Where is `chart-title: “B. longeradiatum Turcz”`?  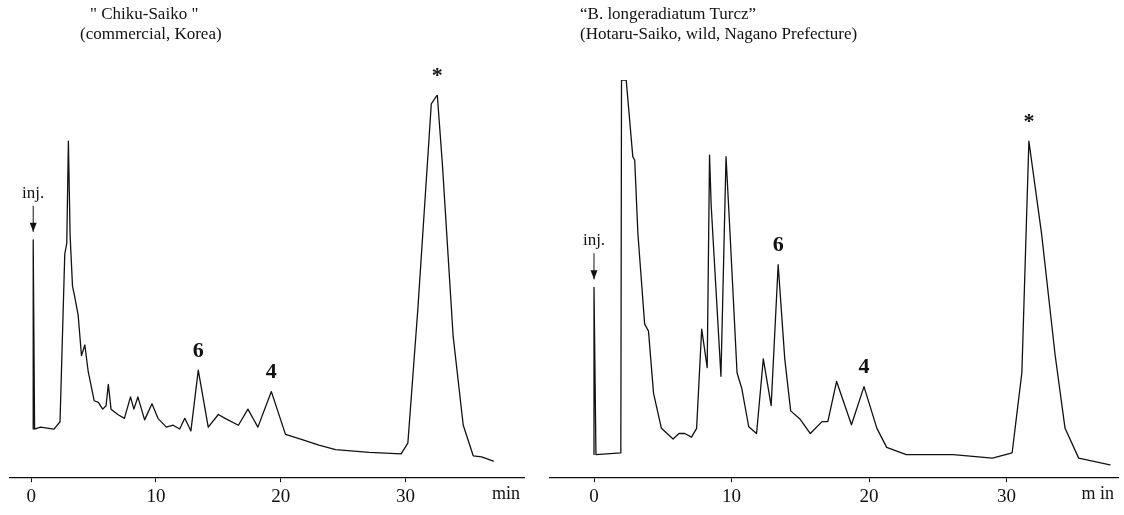 chart-title: “B. longeradiatum Turcz” is located at coordinates (668, 14).